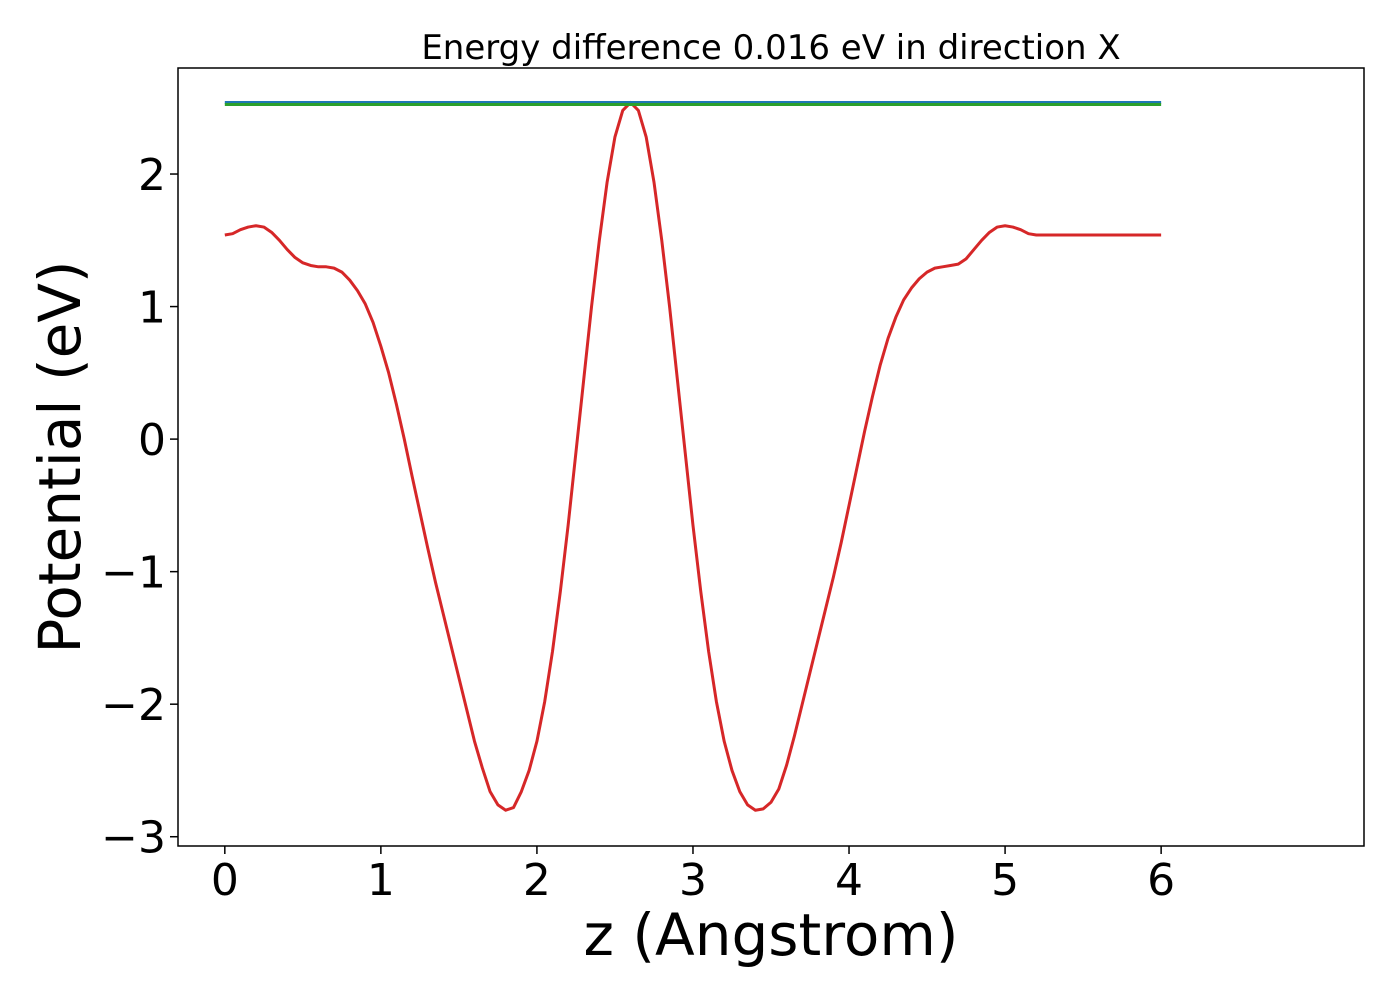 This screenshot has width=1400, height=1000. What do you see at coordinates (381, 880) in the screenshot?
I see `x-tick-label: 1` at bounding box center [381, 880].